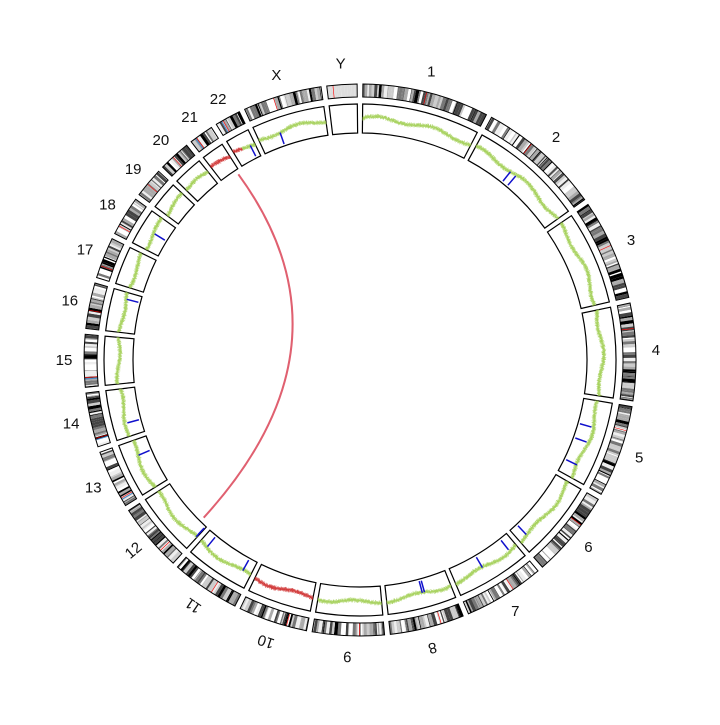  Describe the element at coordinates (600, 446) in the screenshot. I see `chromosome-5: 5` at that location.